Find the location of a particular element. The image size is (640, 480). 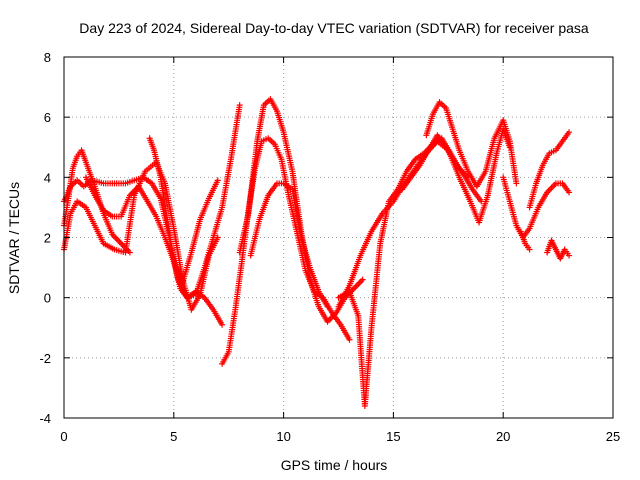

y-tick-label: 0 is located at coordinates (47, 298).